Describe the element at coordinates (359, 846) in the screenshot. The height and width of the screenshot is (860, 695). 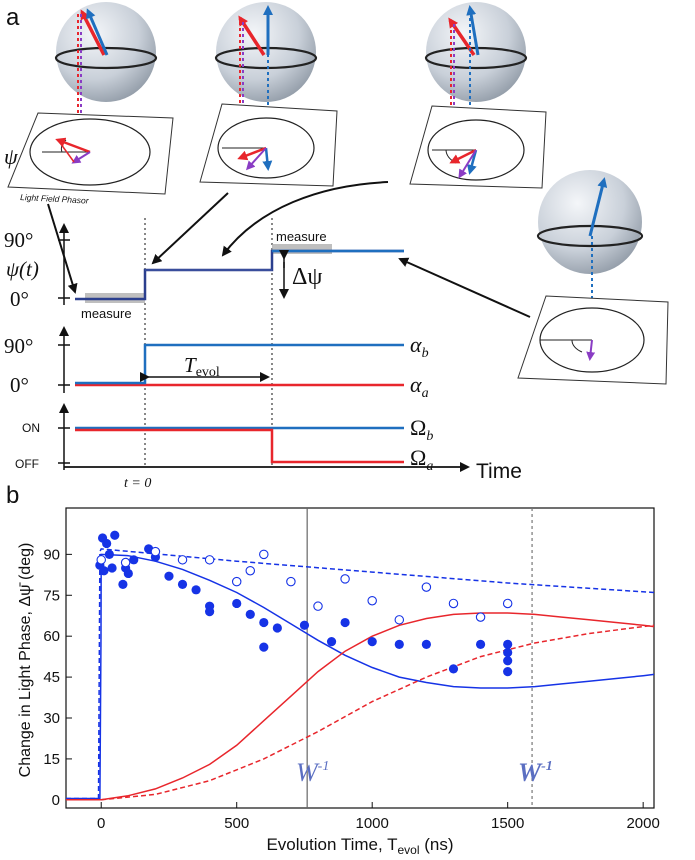
I see `x-axis-title: Evolution Time, Tevol (ns)` at that location.